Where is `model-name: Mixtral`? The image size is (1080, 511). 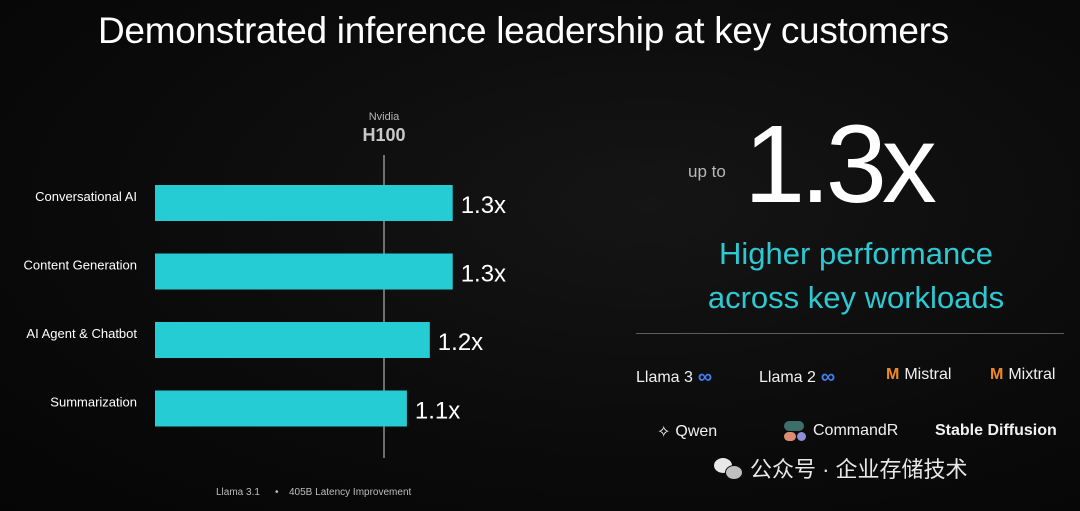
model-name: Mixtral is located at coordinates (1032, 374).